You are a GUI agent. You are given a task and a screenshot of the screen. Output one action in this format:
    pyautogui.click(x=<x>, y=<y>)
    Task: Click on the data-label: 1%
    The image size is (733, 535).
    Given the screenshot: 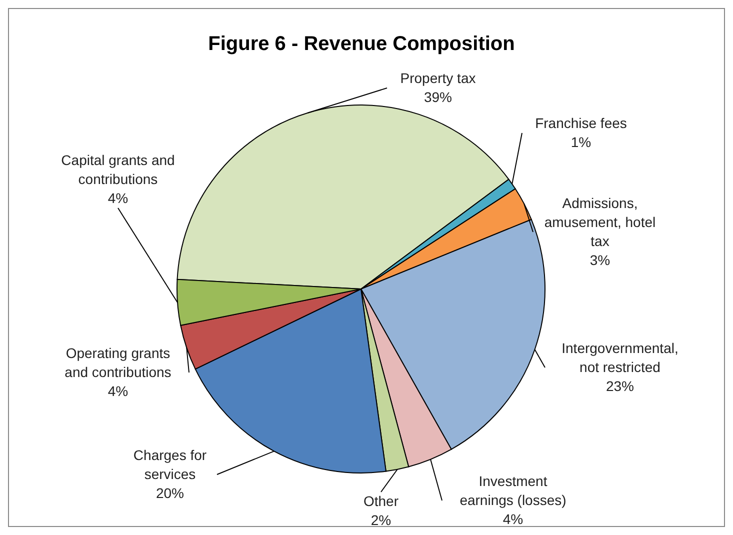 What is the action you would take?
    pyautogui.click(x=581, y=142)
    